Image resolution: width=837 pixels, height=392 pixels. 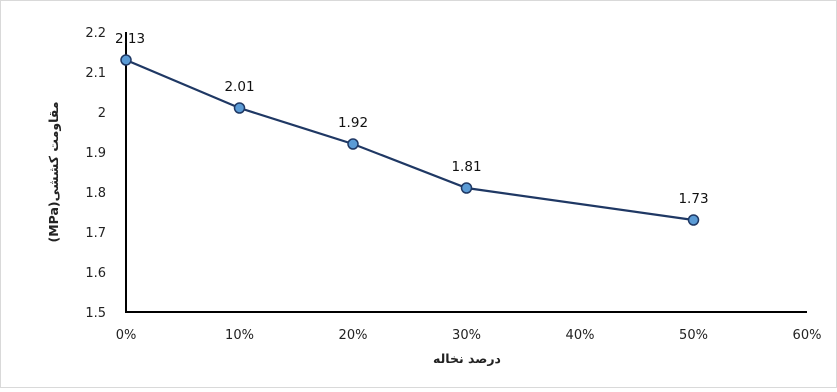 What do you see at coordinates (95, 313) in the screenshot?
I see `y-tick-label: 1.5` at bounding box center [95, 313].